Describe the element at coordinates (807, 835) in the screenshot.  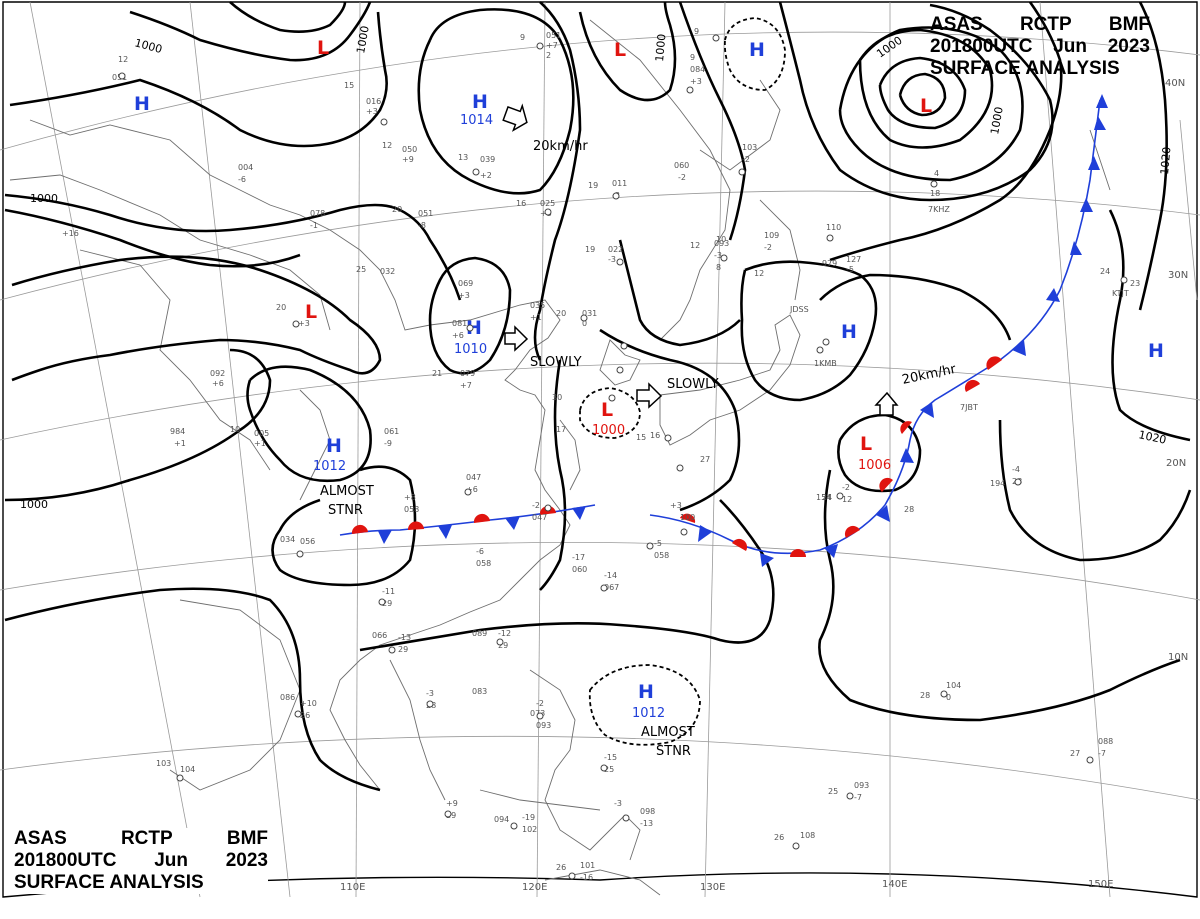
I see `station-value: 108` at that location.